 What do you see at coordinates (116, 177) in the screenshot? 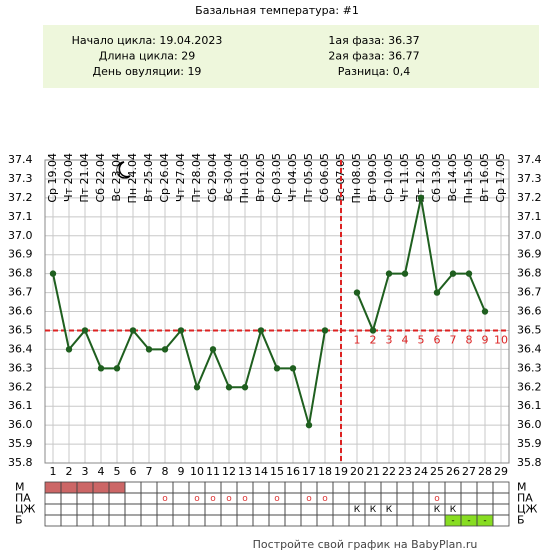
I see `date-label: Вс 23.04` at bounding box center [116, 177].